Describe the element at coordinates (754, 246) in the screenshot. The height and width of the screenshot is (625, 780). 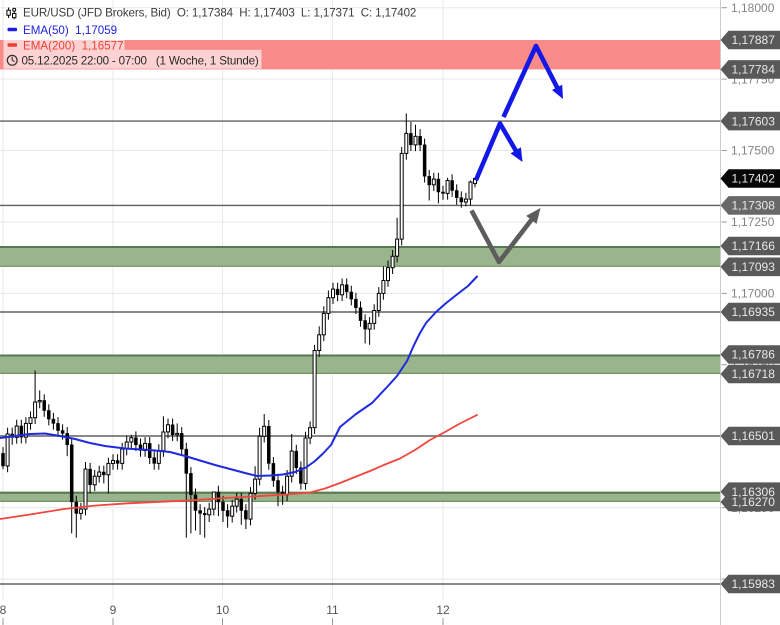
I see `svg-text: 1,17166` at that location.